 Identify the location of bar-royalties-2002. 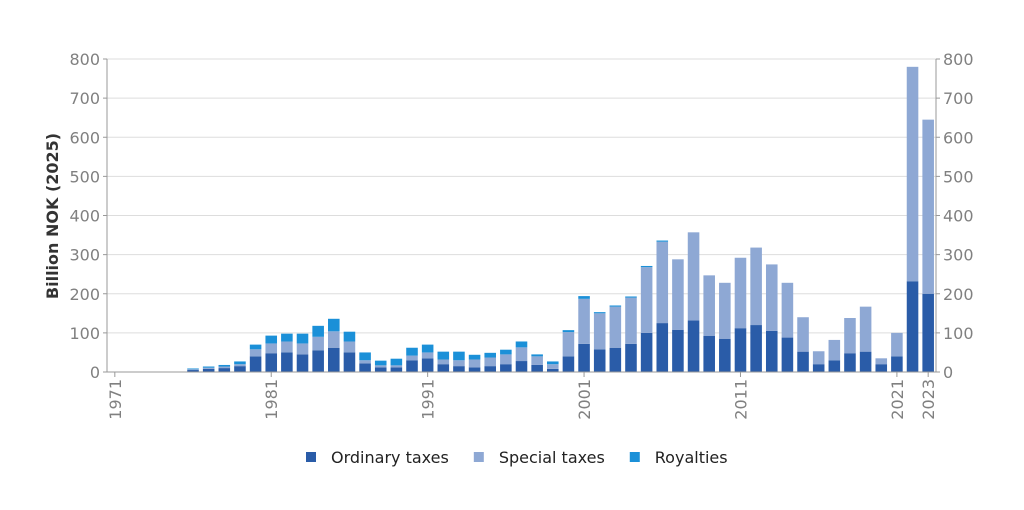
(599, 313).